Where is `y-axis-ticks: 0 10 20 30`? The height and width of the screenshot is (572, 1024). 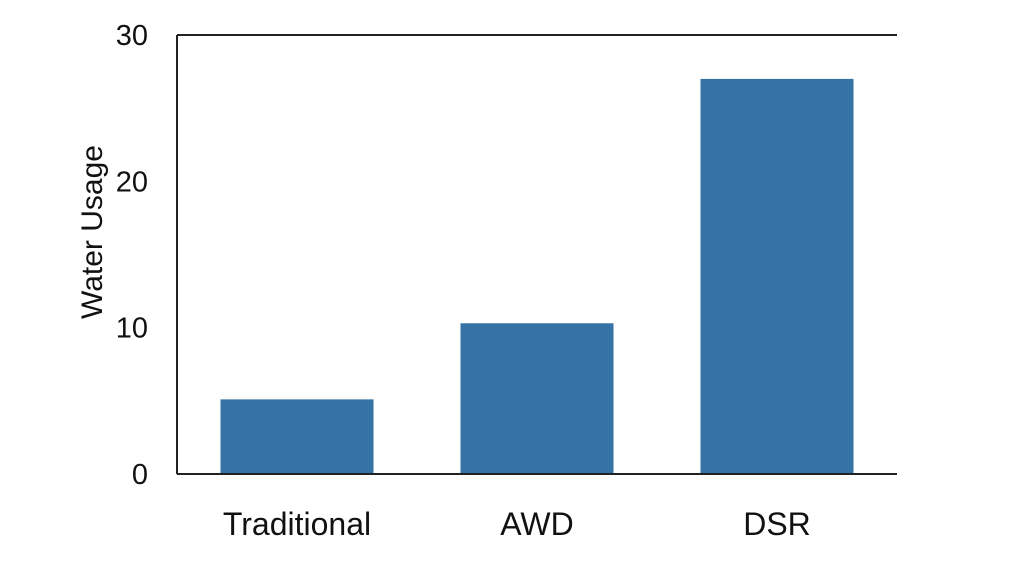 y-axis-ticks: 0 10 20 30 is located at coordinates (132, 255).